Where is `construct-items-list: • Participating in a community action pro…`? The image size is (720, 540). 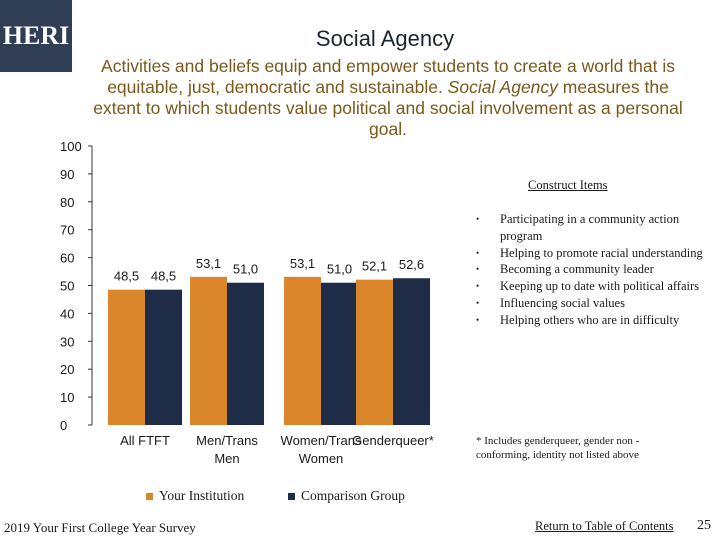 construct-items-list: • Participating in a community action pro… is located at coordinates (590, 270).